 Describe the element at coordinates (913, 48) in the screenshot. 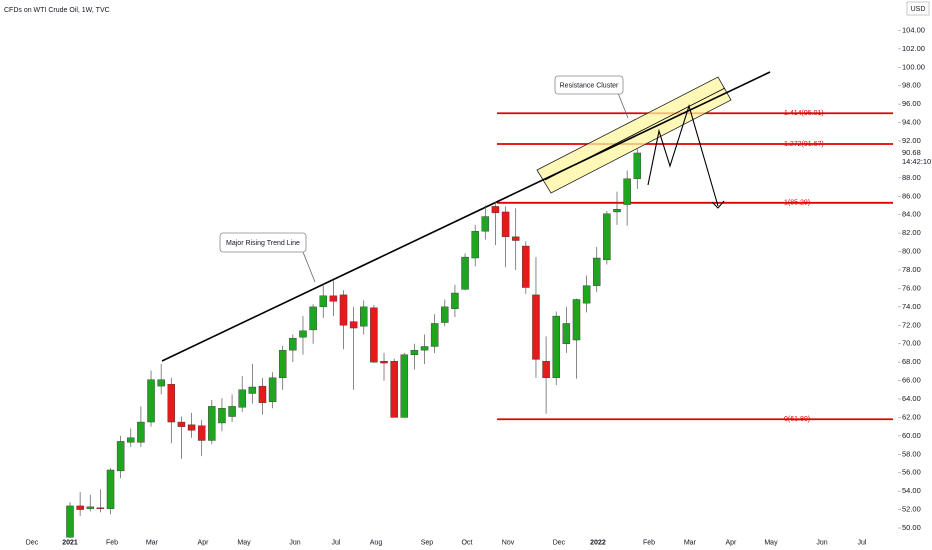

I see `y-tick-label: 102.00` at that location.